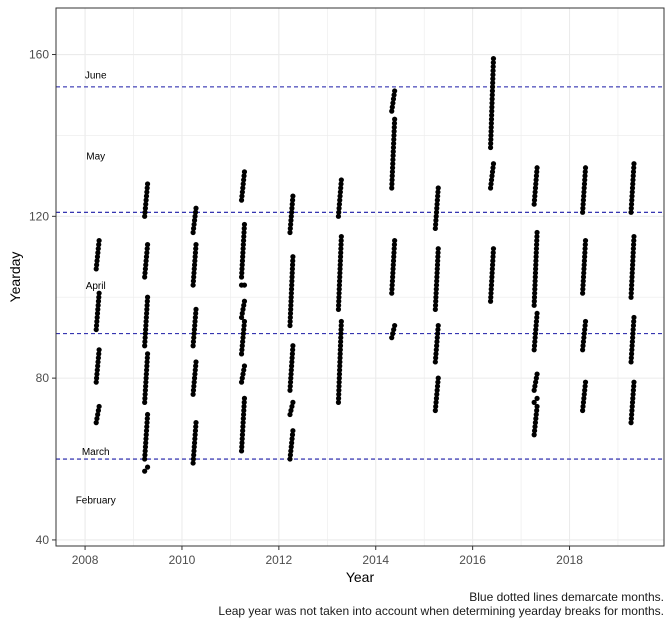 This screenshot has width=672, height=624. What do you see at coordinates (15, 277) in the screenshot?
I see `y-axis-label: Yearday` at bounding box center [15, 277].